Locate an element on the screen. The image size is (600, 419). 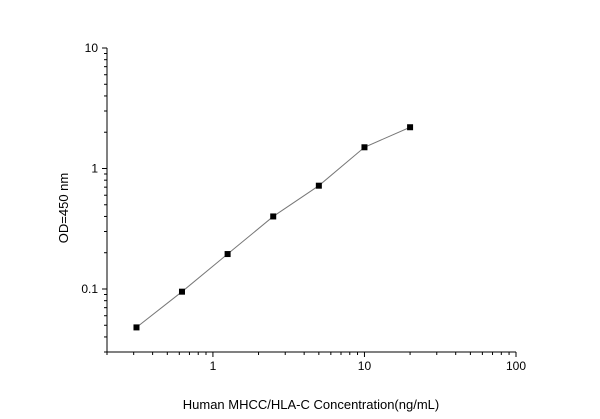
y-tick-label: 0.1 is located at coordinates (89, 289).